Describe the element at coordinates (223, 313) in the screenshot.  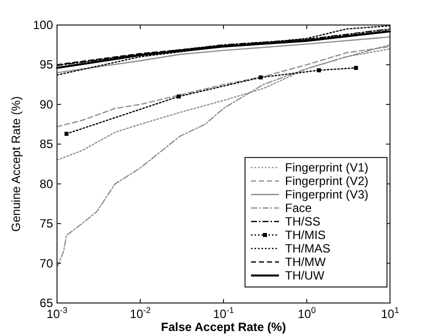
I see `x-tick-label: 10$^{-1}$` at that location.